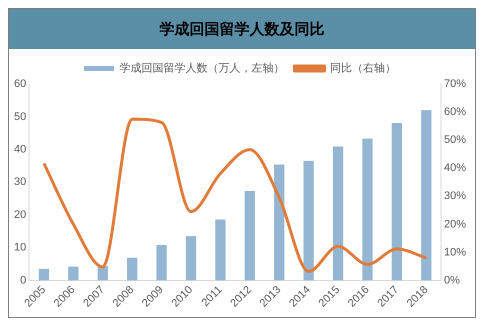 This screenshot has height=327, width=484. I want to click on y2-tick-label: 60%, so click(455, 112).